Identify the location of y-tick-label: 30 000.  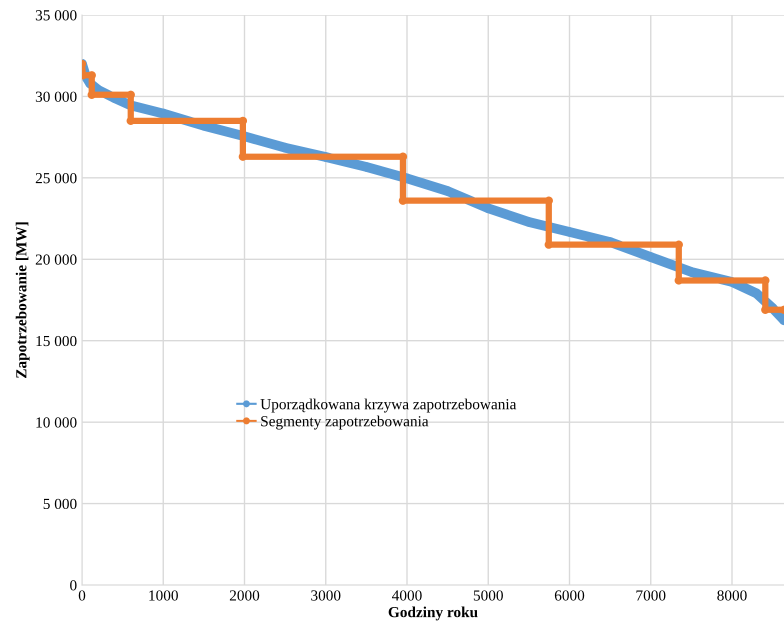
(56, 97).